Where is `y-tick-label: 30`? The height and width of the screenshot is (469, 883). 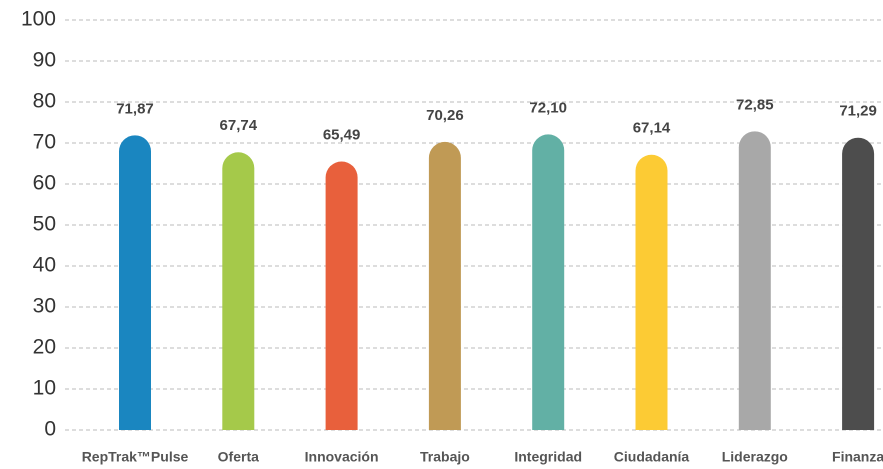
y-tick-label: 30 is located at coordinates (44, 306).